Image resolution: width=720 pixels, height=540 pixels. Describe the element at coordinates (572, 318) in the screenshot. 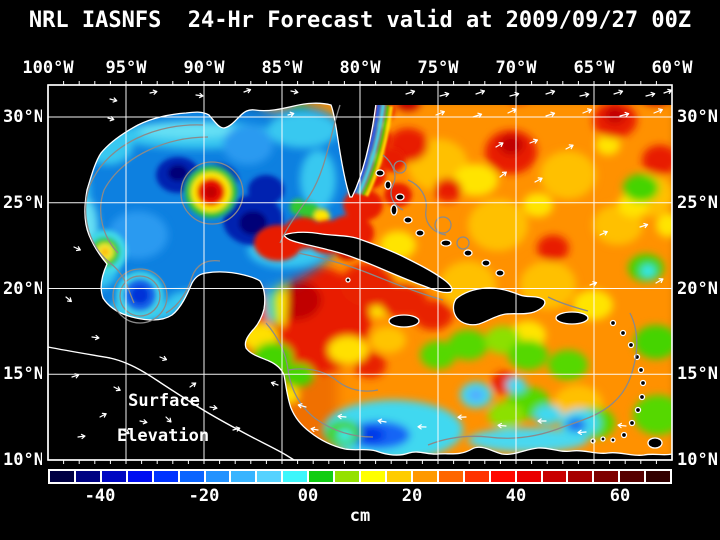

I see `island-puerto-rico` at that location.